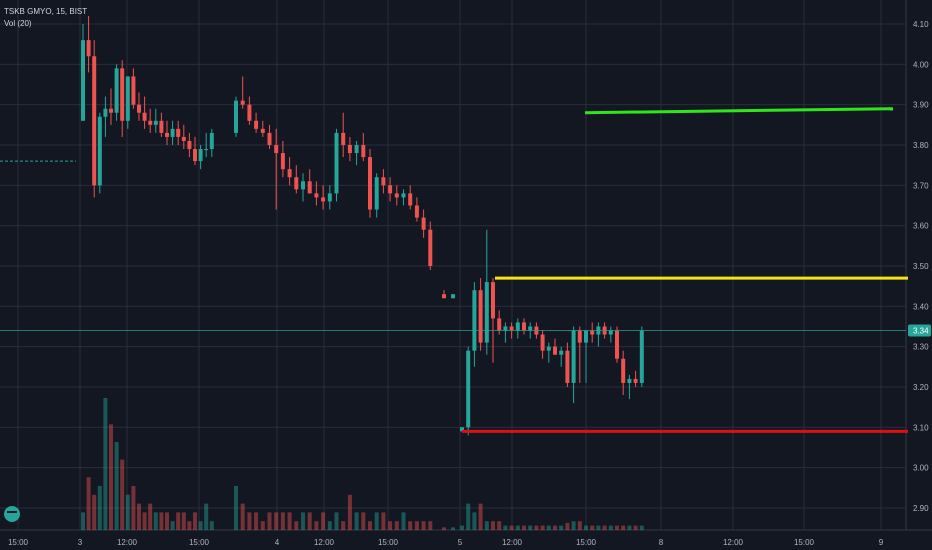 This screenshot has height=550, width=932. Describe the element at coordinates (921, 145) in the screenshot. I see `price-tick-label: 3.80` at that location.